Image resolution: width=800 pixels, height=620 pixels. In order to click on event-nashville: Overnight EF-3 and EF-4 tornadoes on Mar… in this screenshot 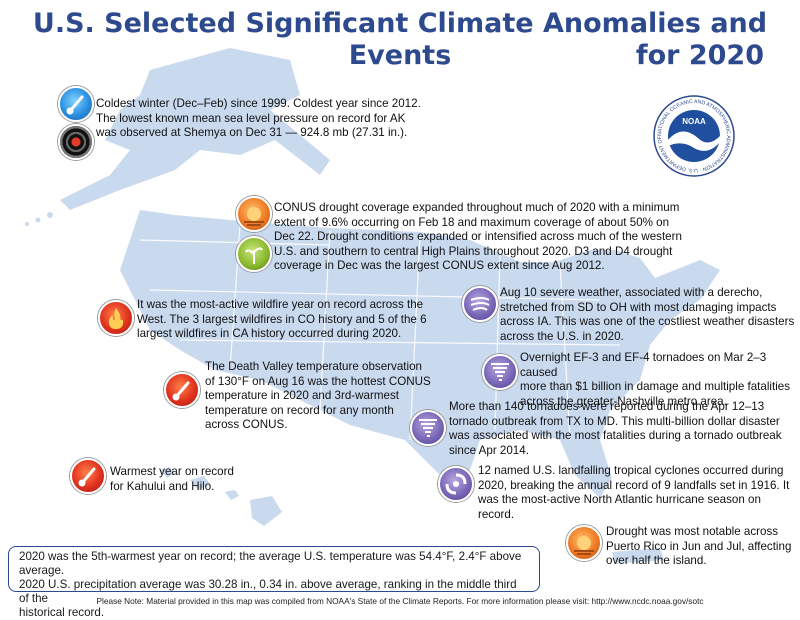, I will do `click(655, 379)`.